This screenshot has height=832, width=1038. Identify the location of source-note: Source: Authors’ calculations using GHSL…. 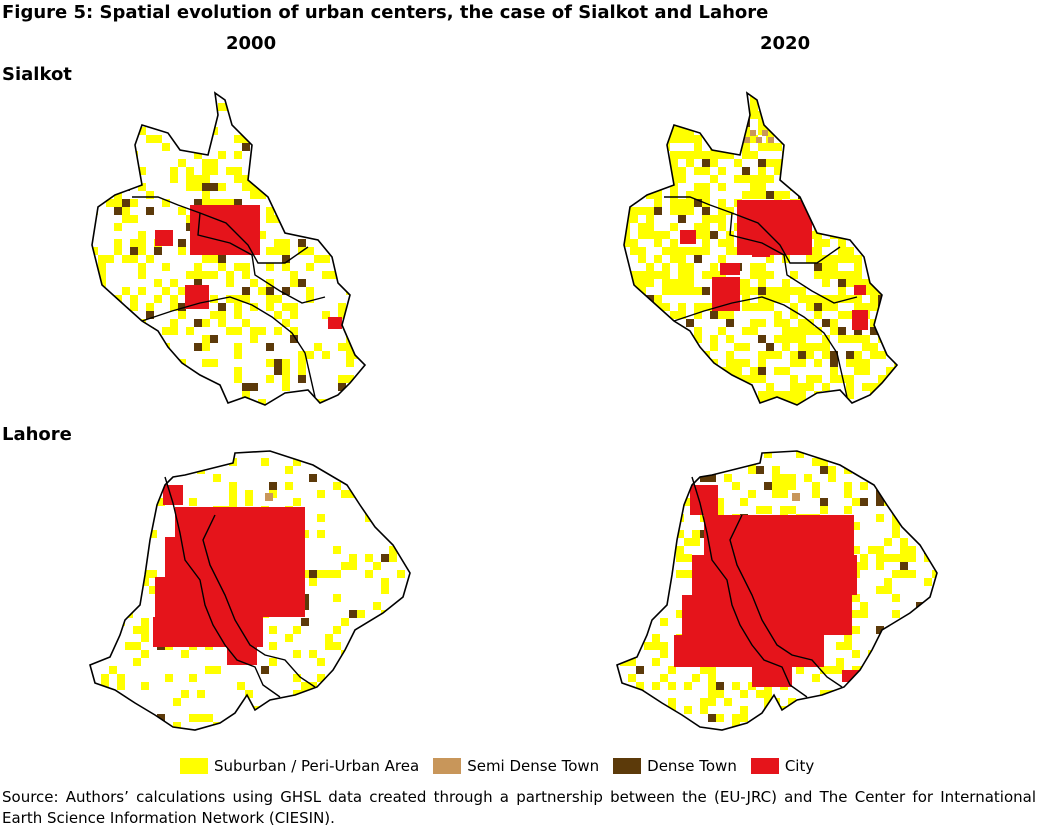
(519, 807).